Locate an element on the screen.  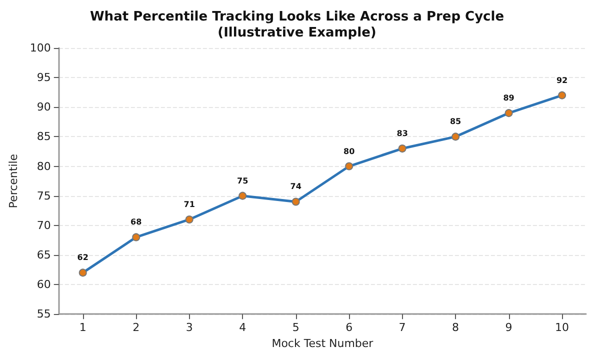
data-label: 80 is located at coordinates (350, 151).